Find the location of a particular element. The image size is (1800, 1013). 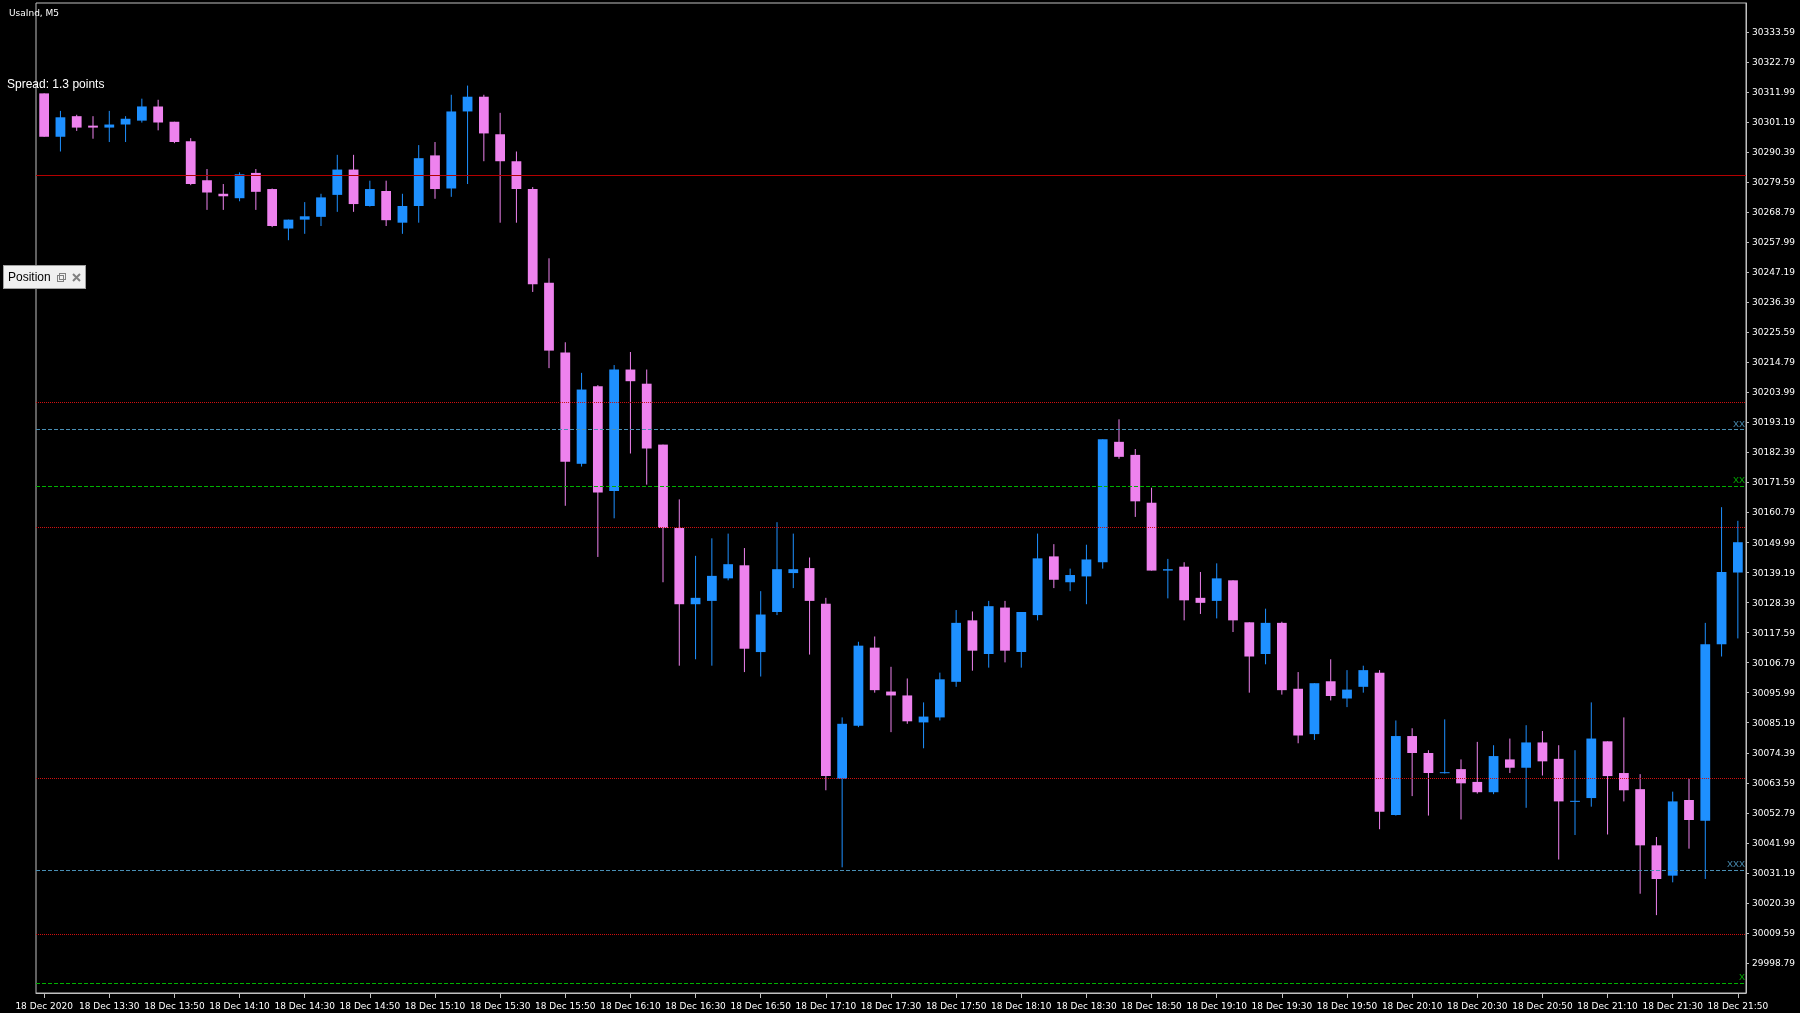

y-tick-label: 30279.59 is located at coordinates (1774, 182).